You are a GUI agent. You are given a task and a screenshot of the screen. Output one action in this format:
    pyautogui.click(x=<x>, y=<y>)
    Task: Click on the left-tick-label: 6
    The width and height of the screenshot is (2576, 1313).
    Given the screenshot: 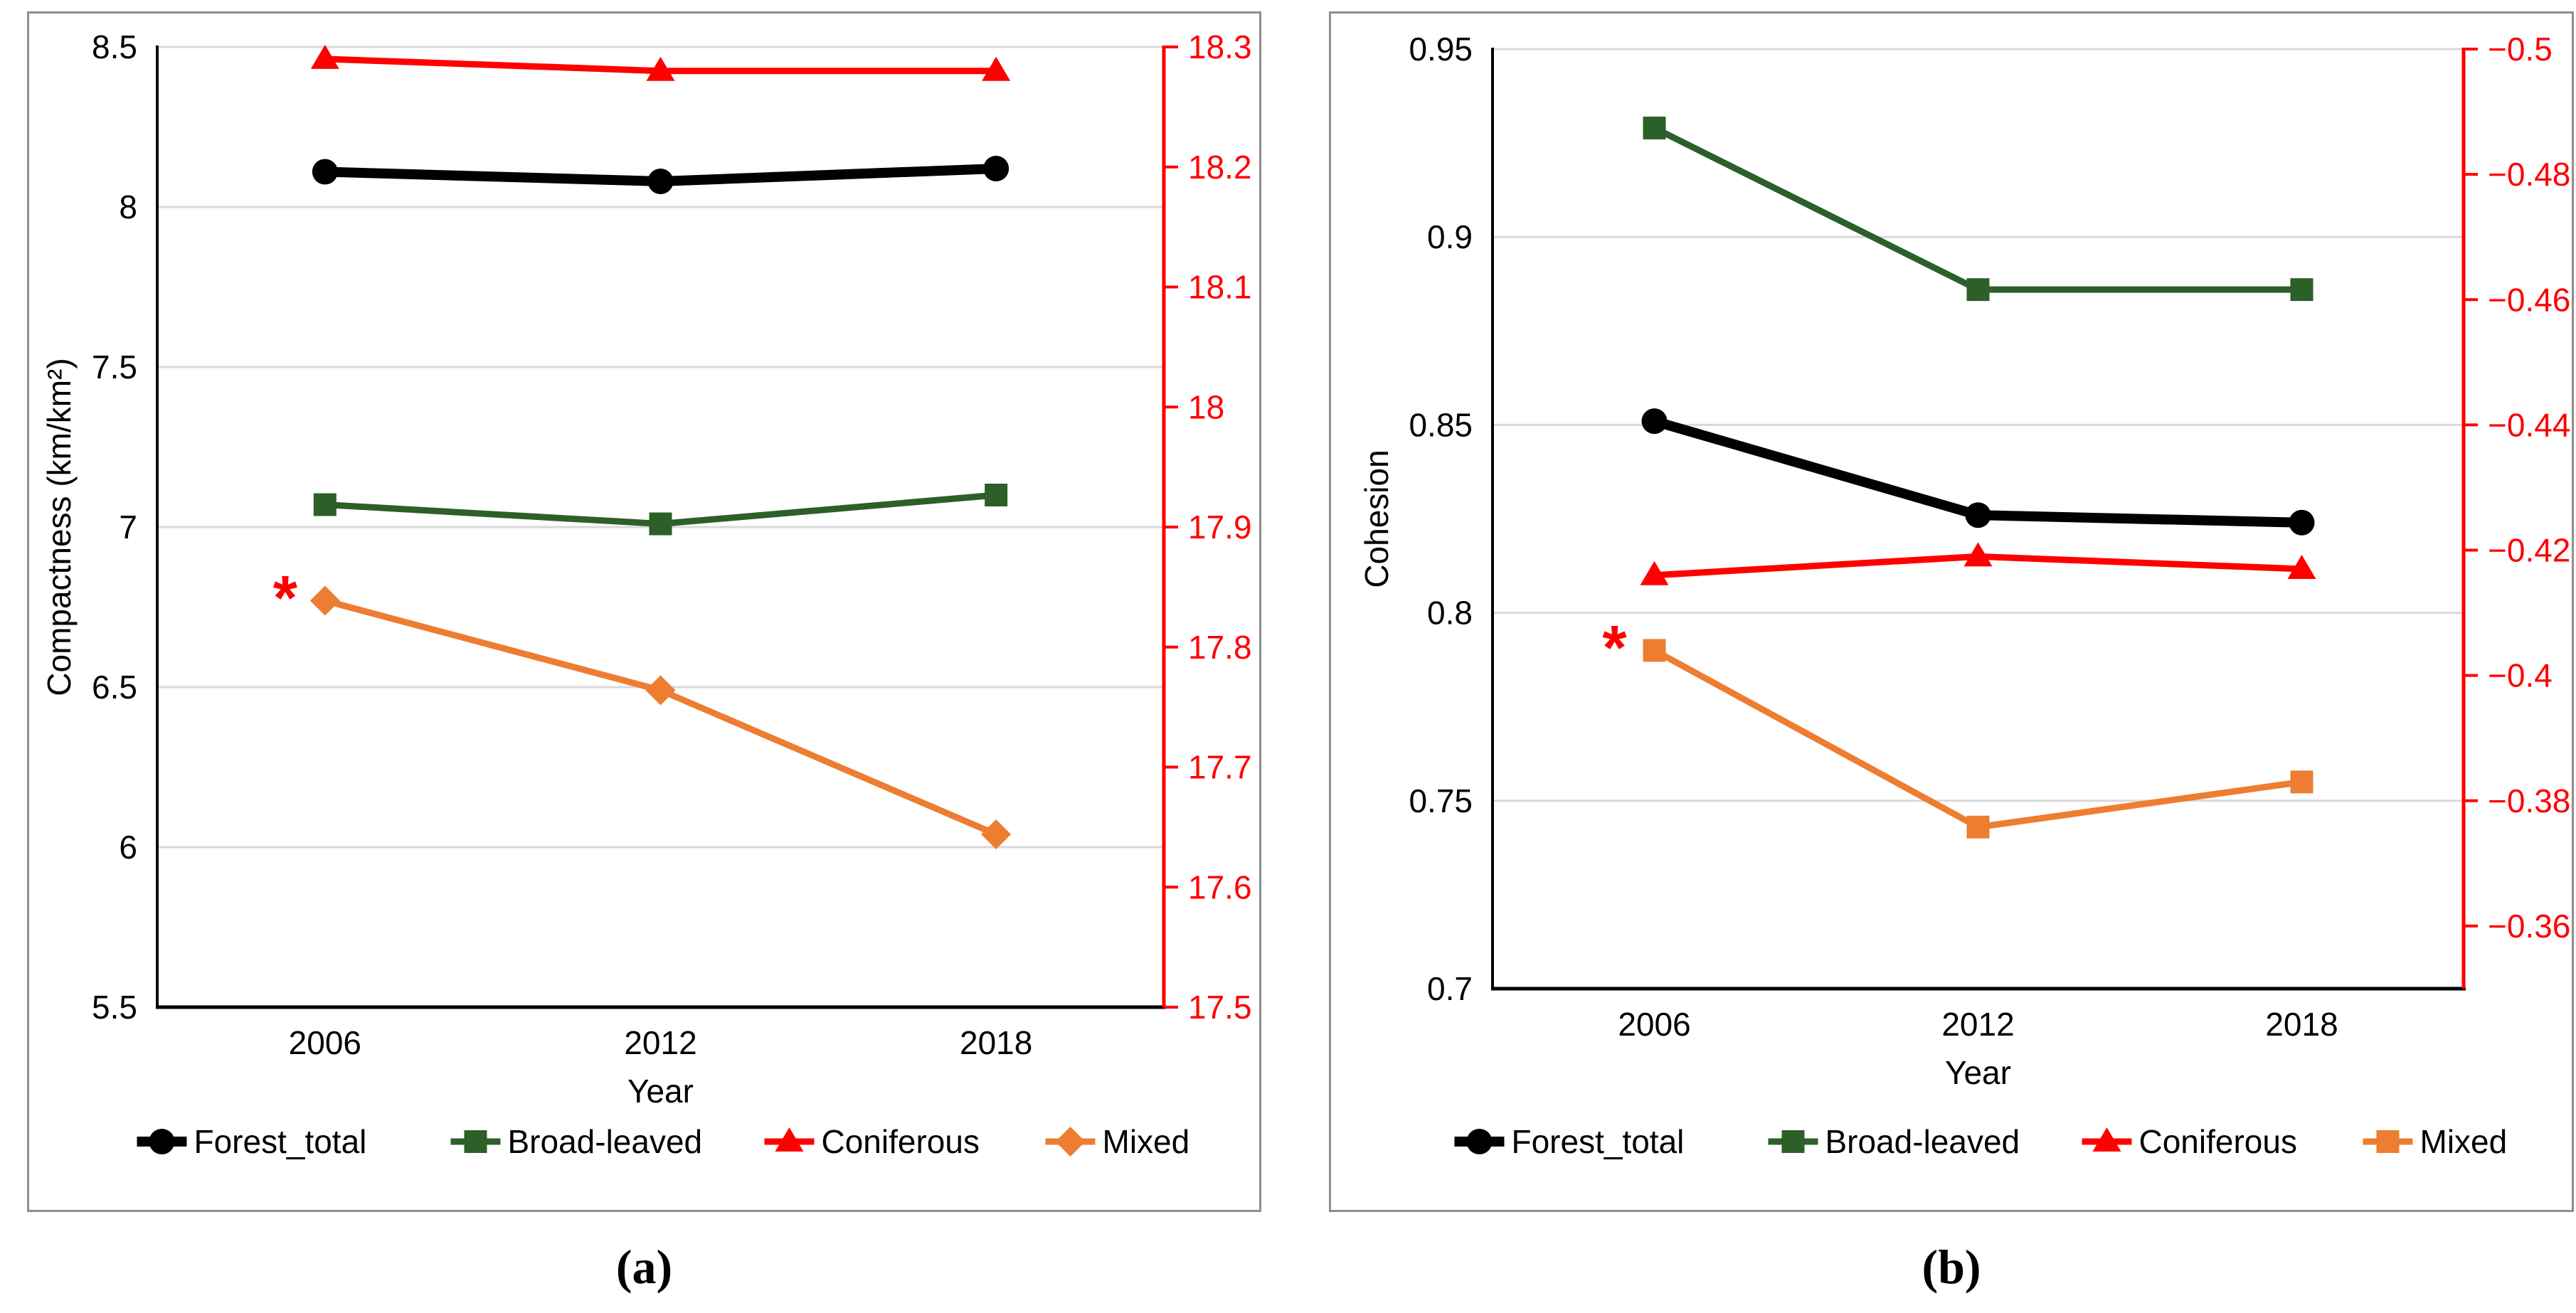 What is the action you would take?
    pyautogui.click(x=128, y=848)
    